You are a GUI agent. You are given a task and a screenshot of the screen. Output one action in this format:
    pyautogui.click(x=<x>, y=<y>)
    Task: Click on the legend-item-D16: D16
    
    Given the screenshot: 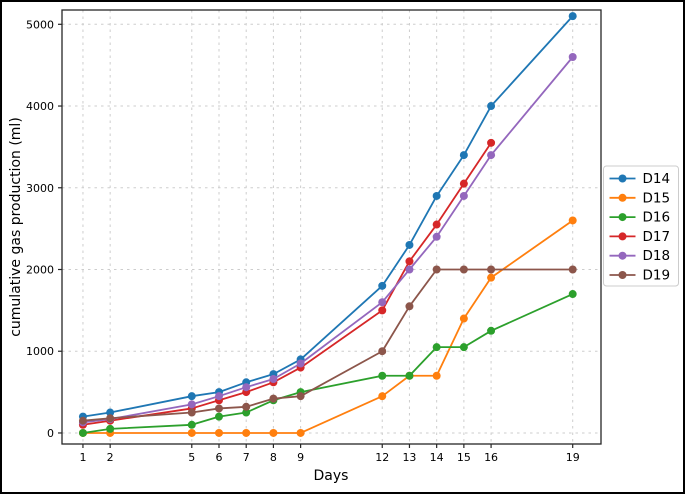 What is the action you would take?
    pyautogui.click(x=639, y=218)
    